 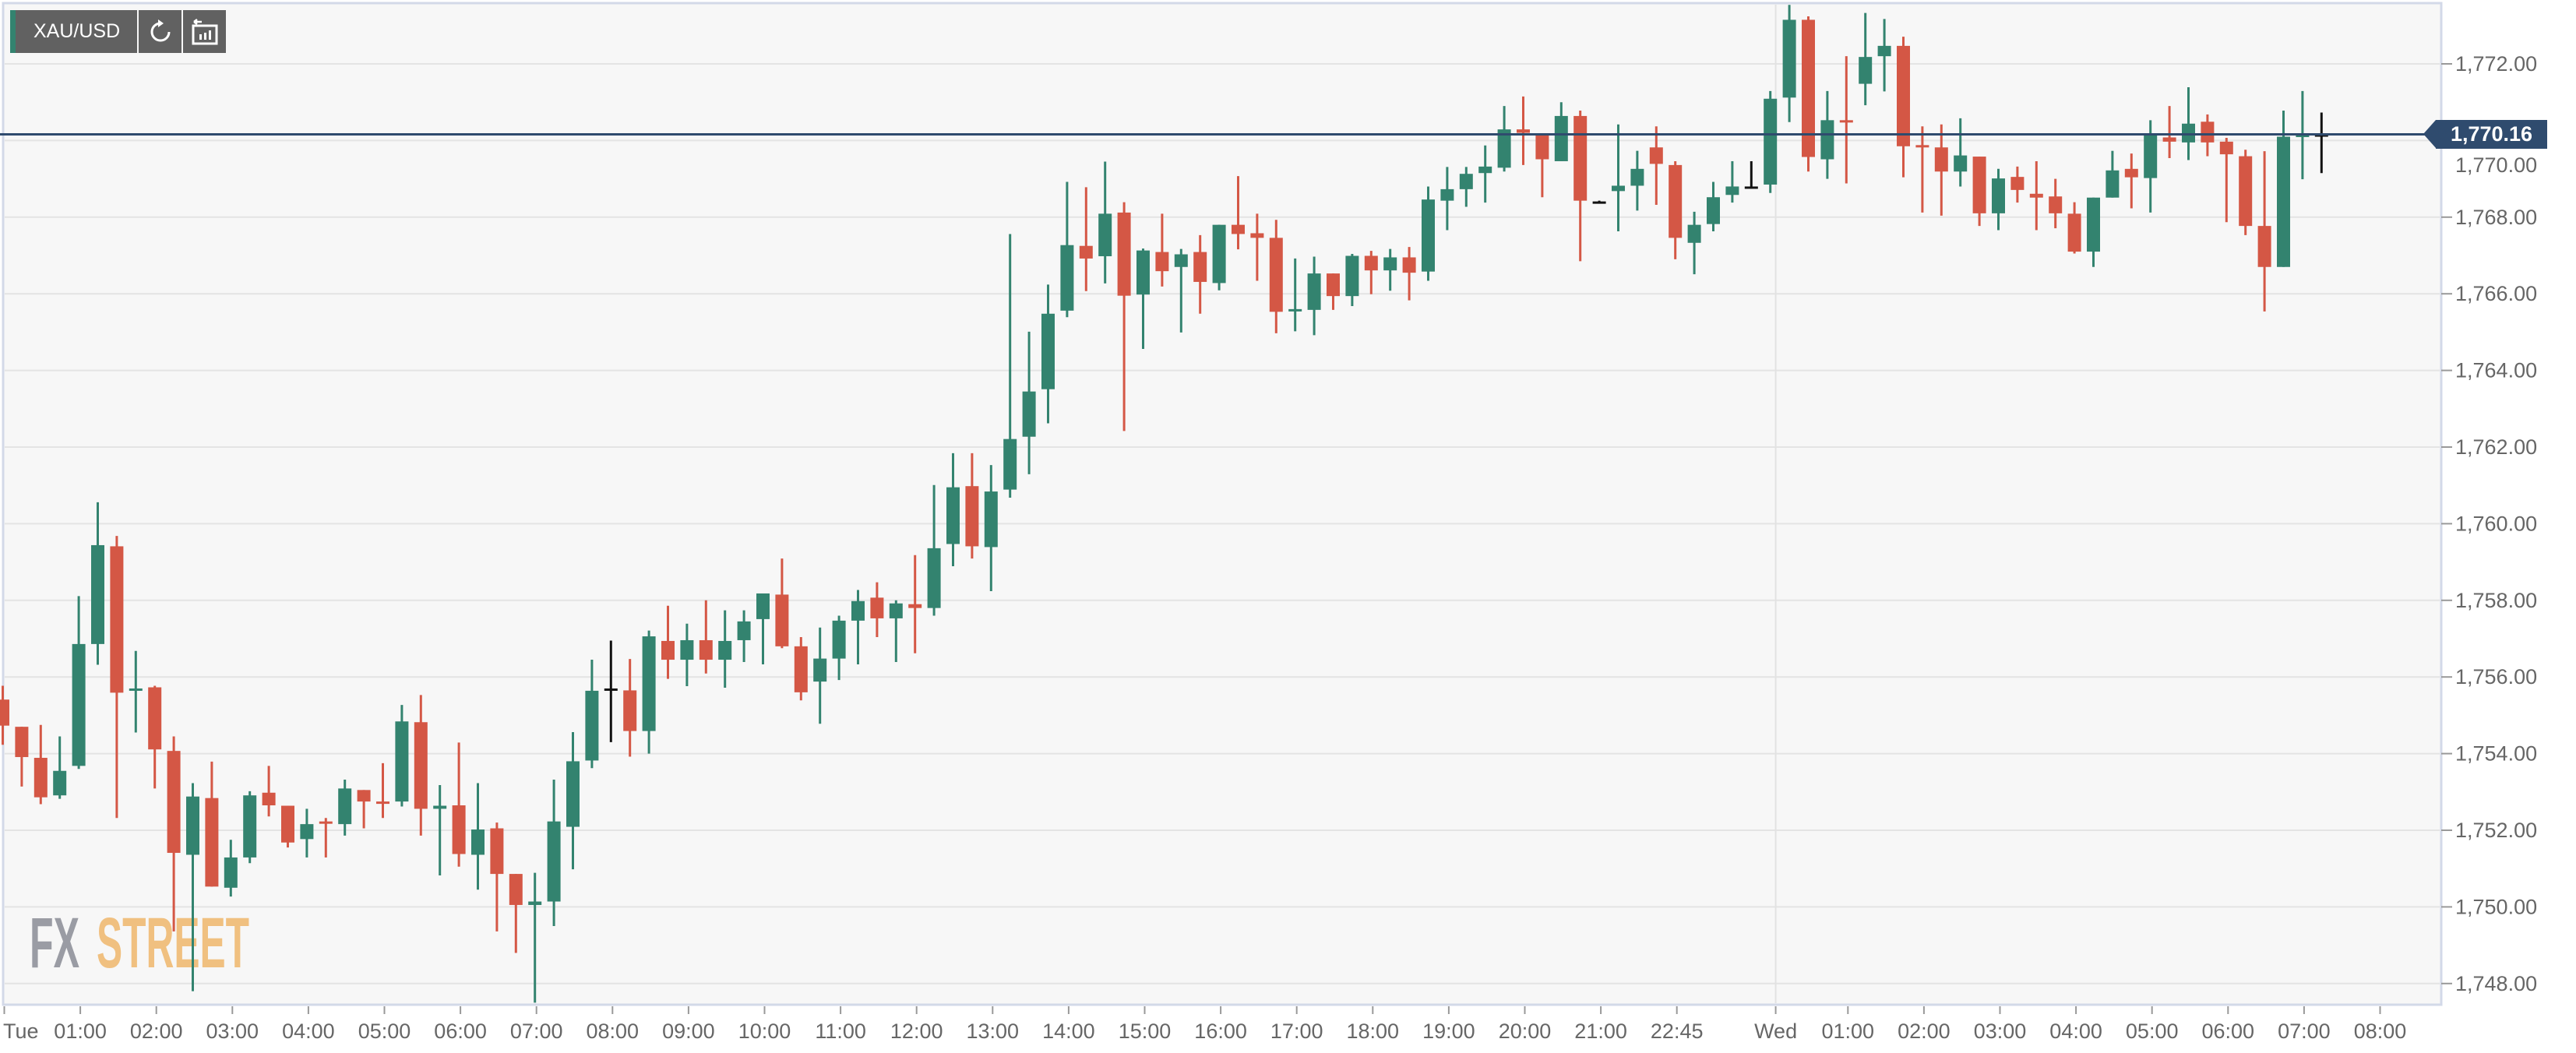 I want to click on chart-type-button, so click(x=205, y=31).